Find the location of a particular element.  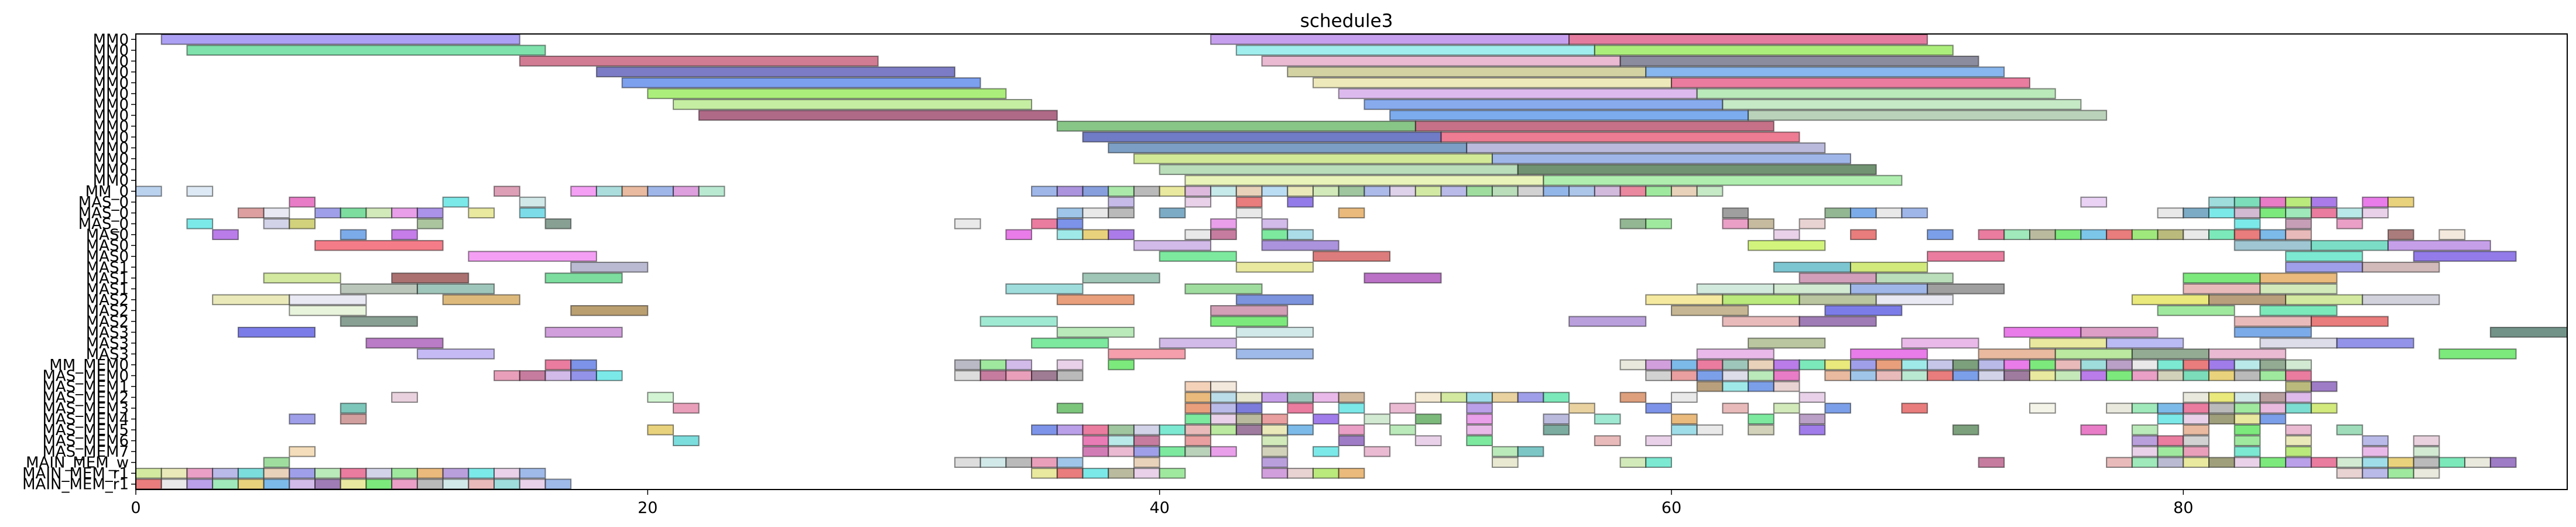

y-tick-label: MAS_MEM0 is located at coordinates (85, 377).